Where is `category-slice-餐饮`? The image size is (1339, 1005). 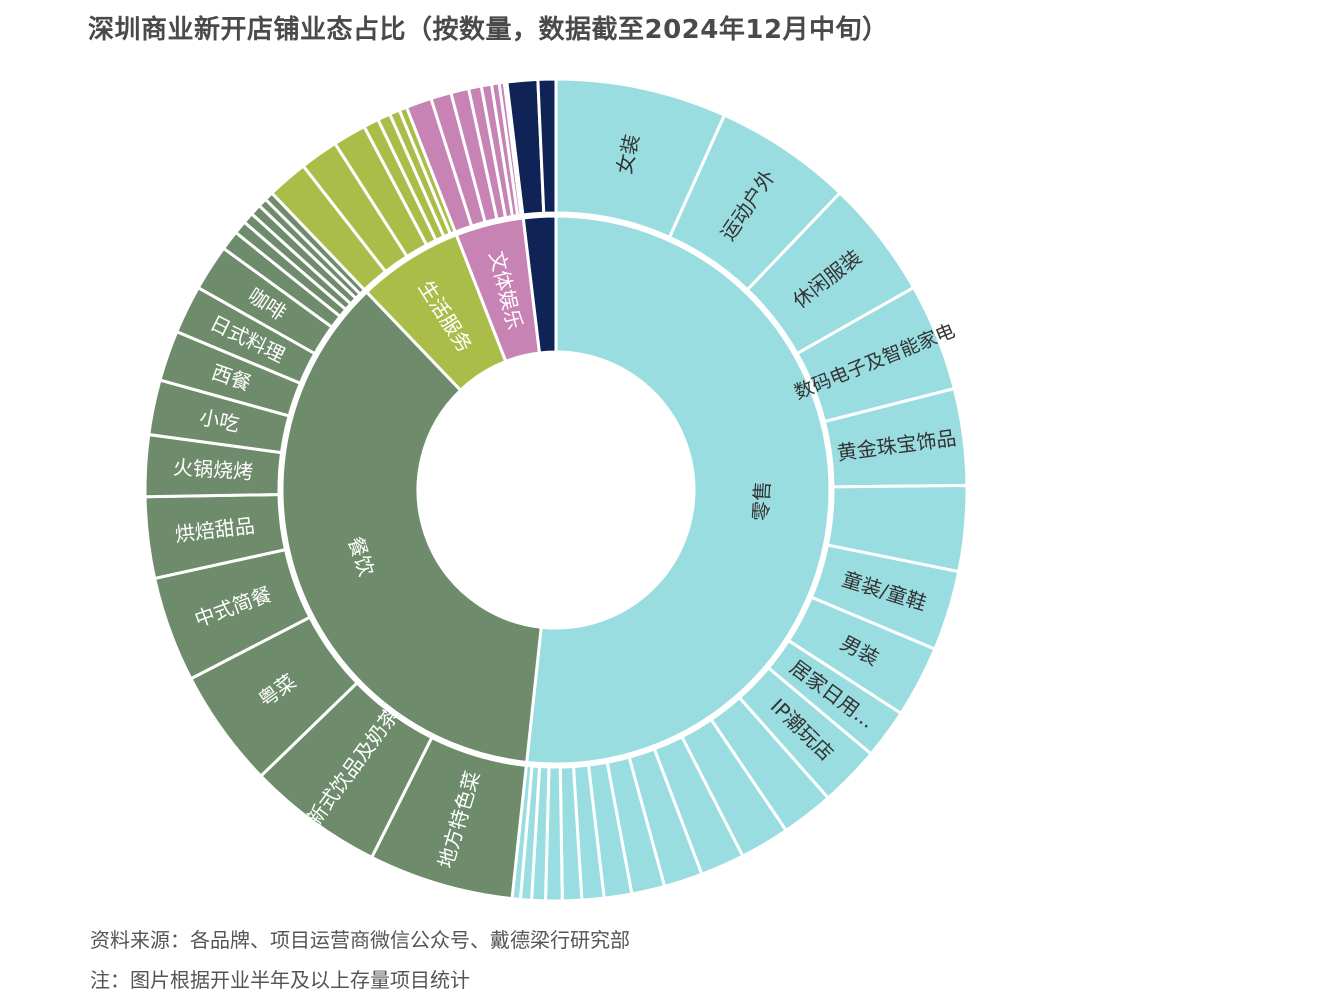
category-slice-餐饮 is located at coordinates (411, 527).